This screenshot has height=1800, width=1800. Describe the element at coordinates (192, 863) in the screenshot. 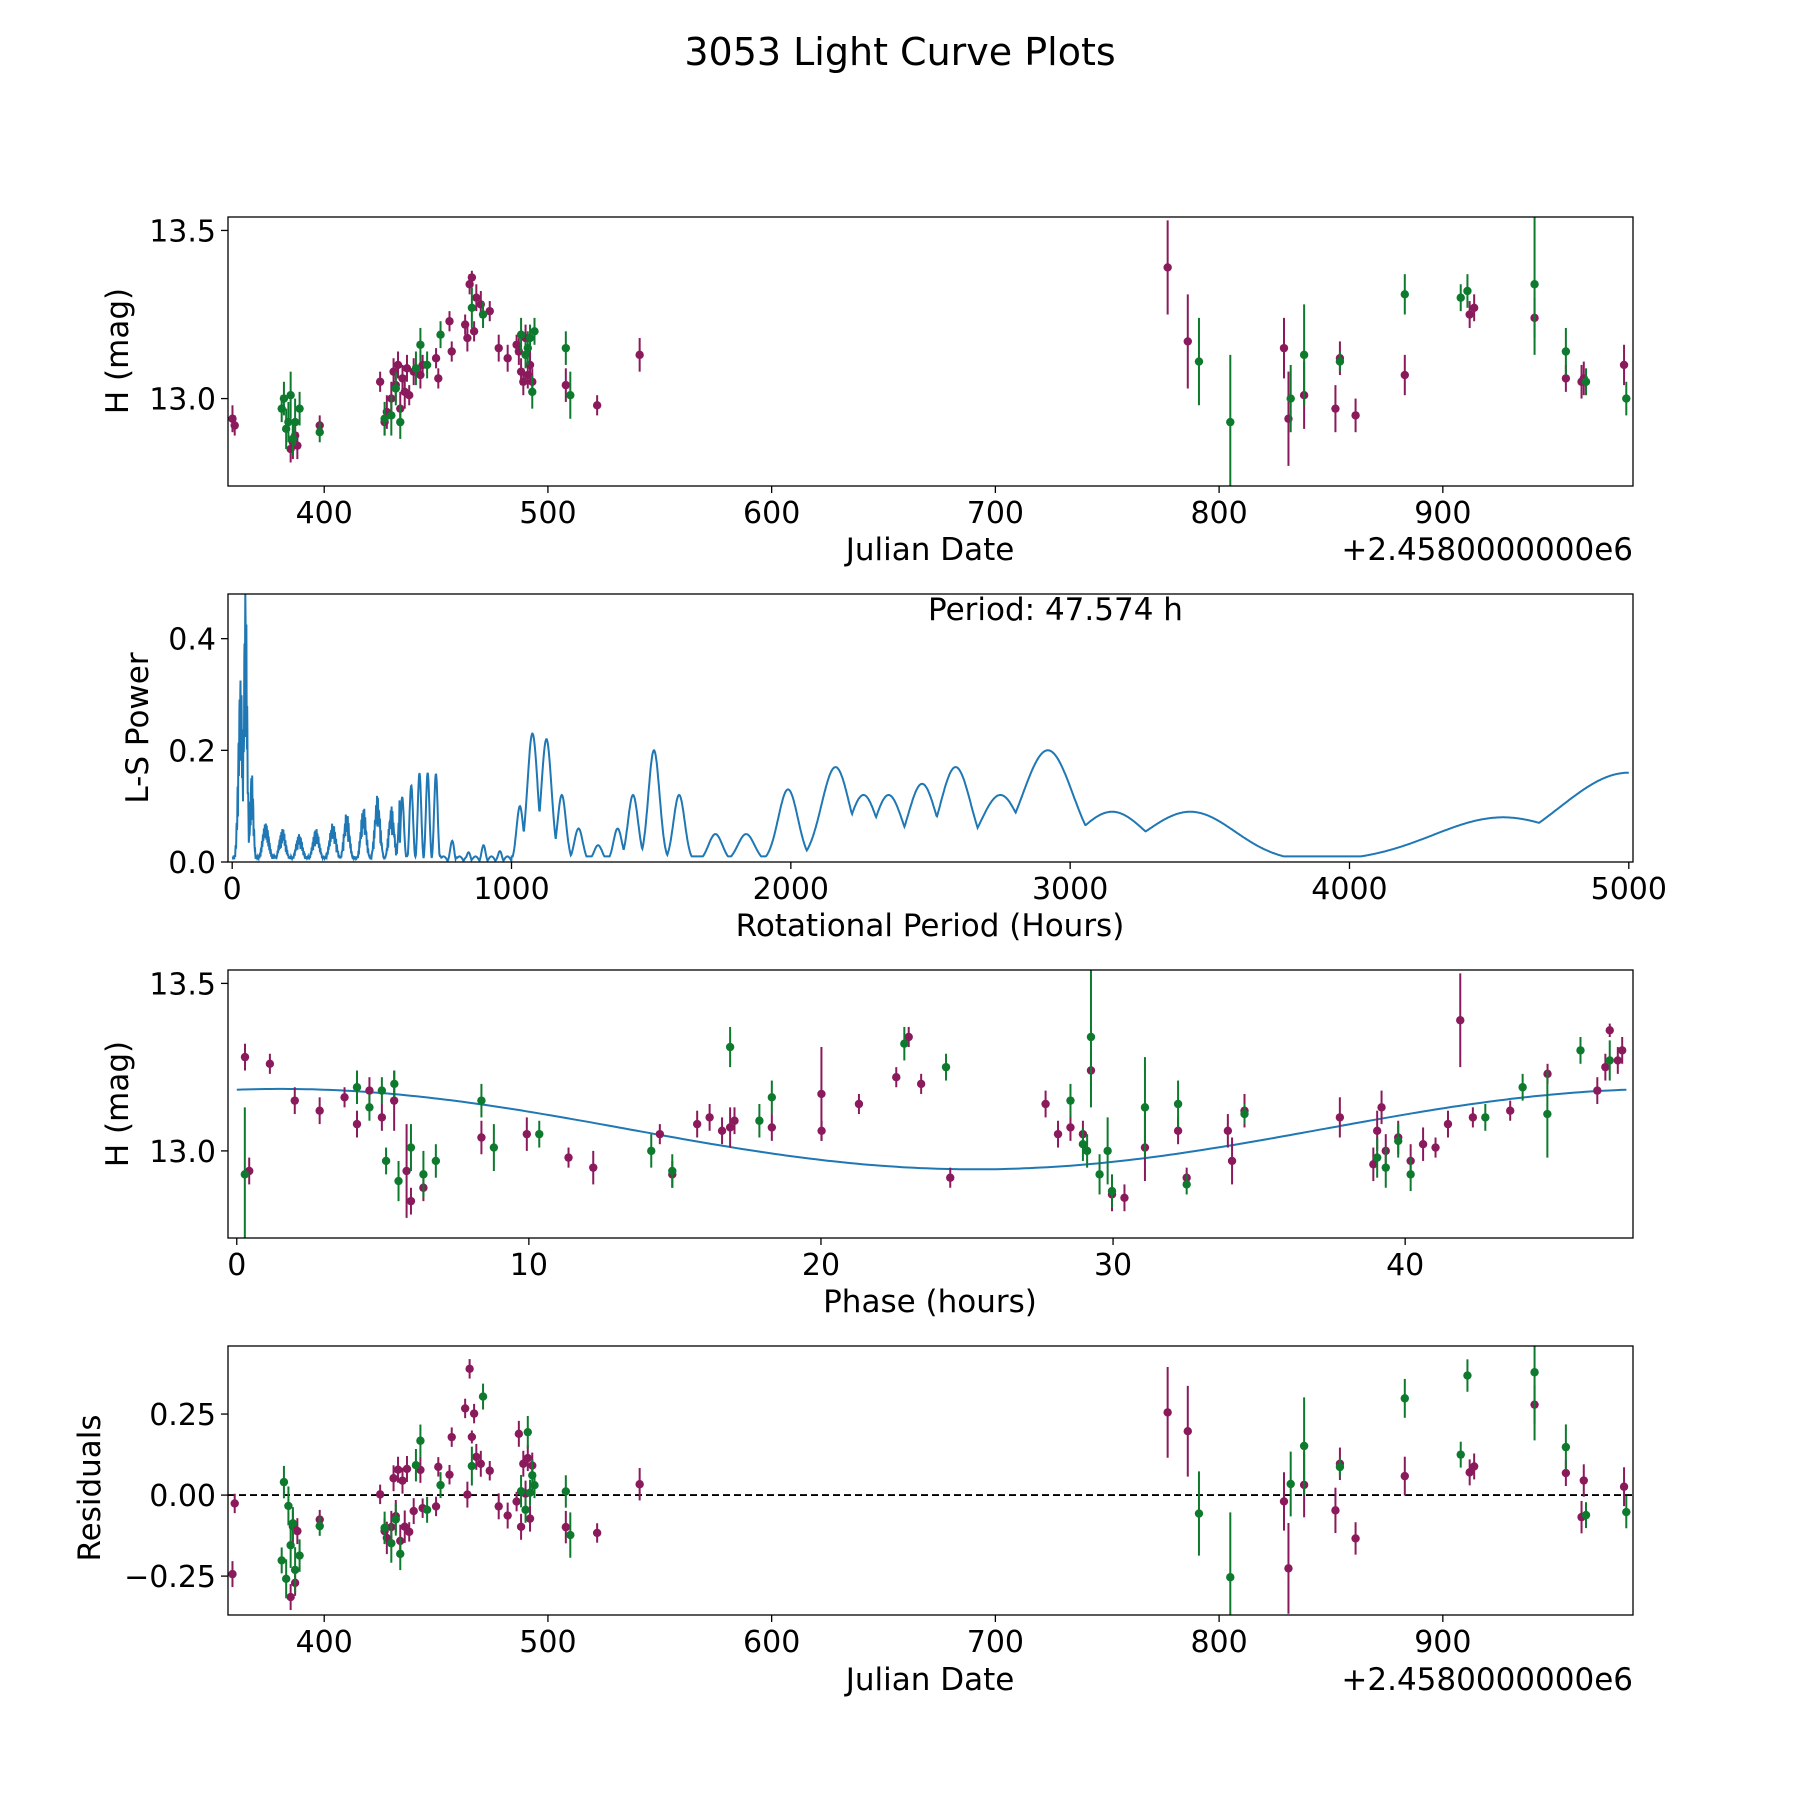

I see `y-tick-label: 0.0` at that location.